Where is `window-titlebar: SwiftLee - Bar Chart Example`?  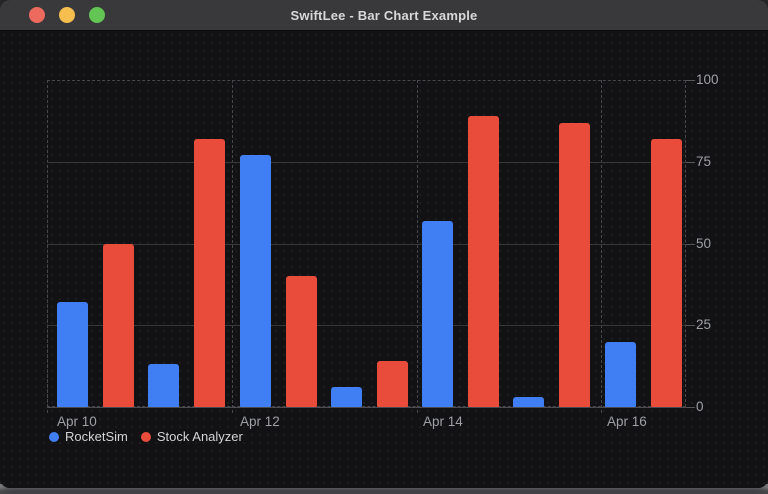
window-titlebar: SwiftLee - Bar Chart Example is located at coordinates (384, 15).